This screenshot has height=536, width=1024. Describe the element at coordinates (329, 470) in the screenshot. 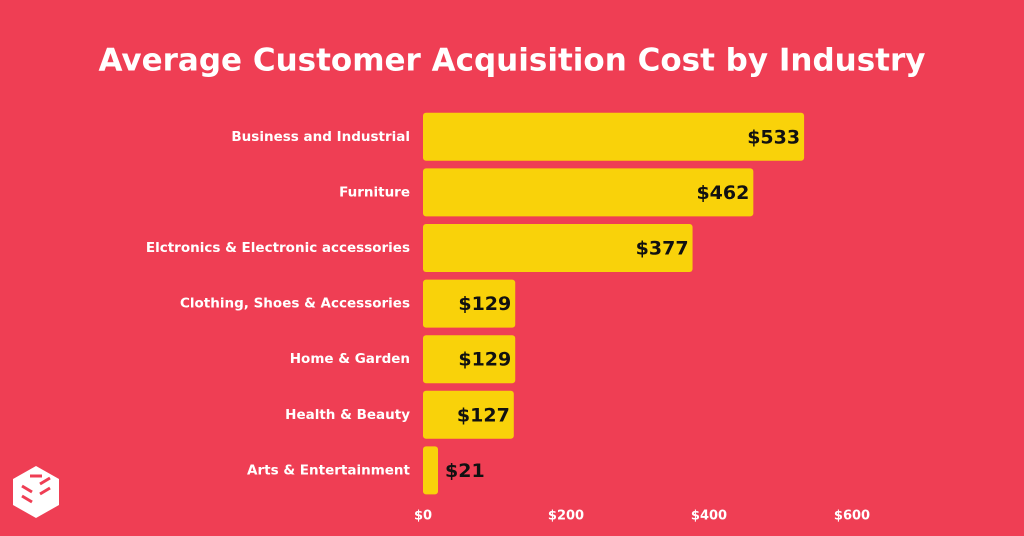

I see `y-tick-label: Arts & Entertainment` at that location.